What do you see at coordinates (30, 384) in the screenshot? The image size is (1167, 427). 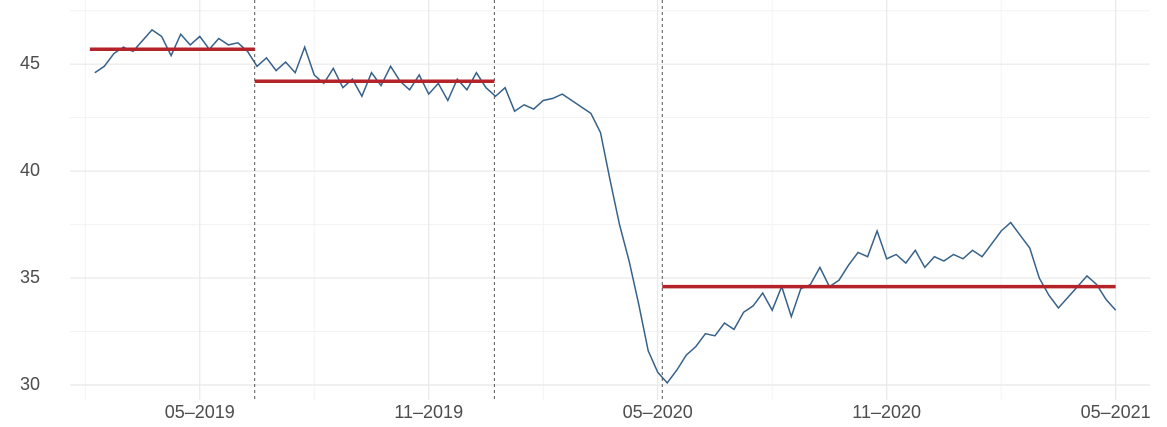 I see `y-tick-label: 30` at bounding box center [30, 384].